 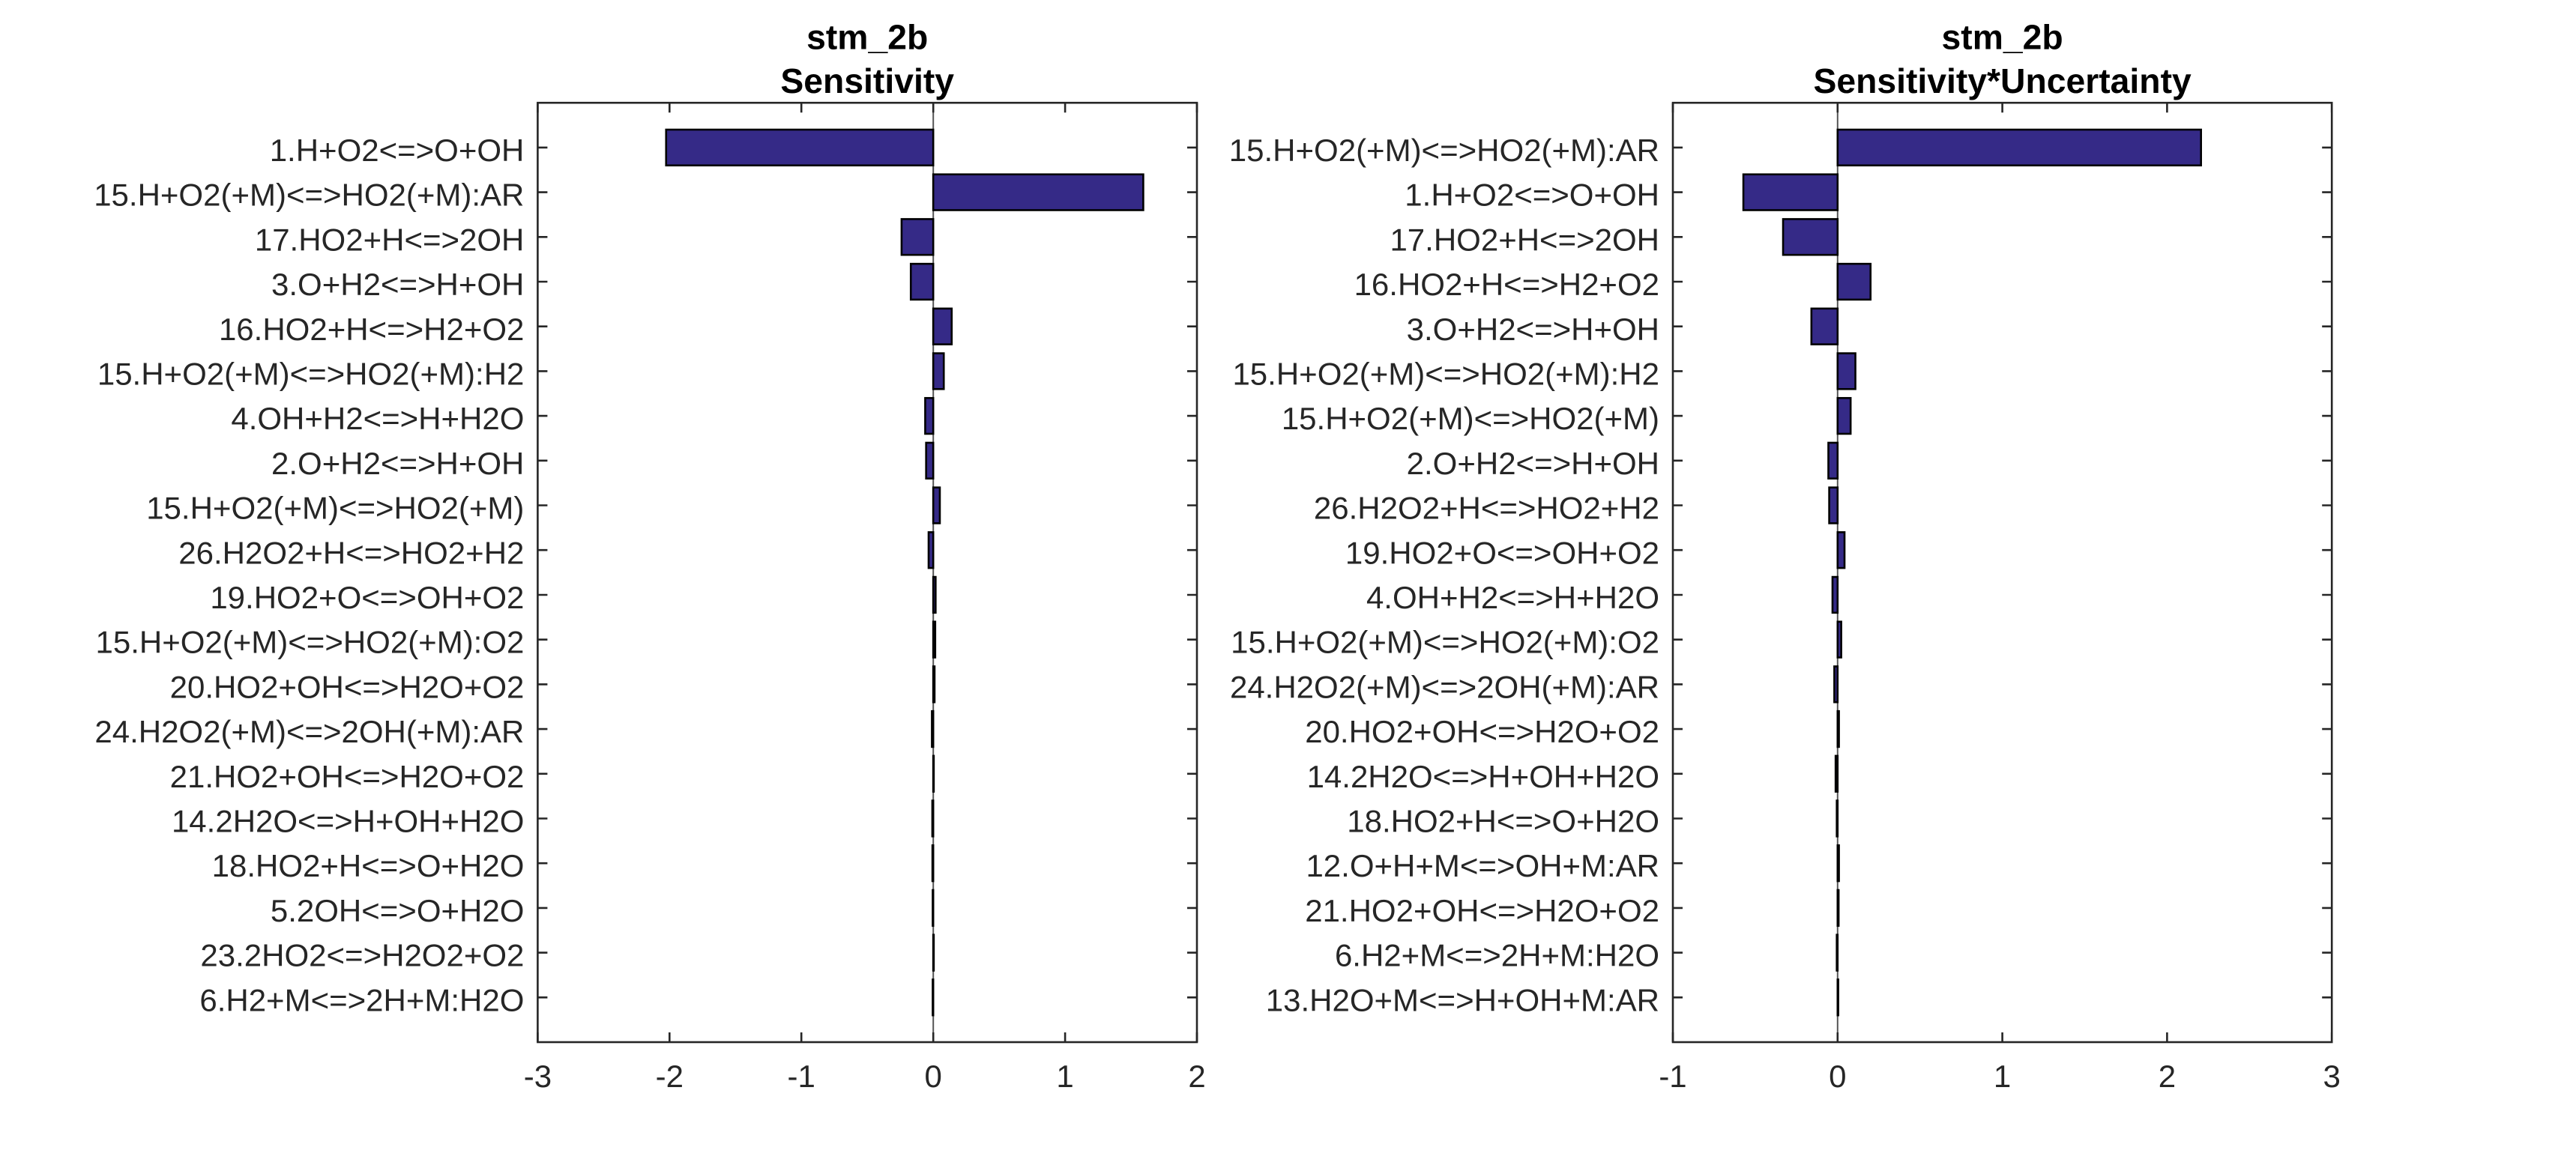 What do you see at coordinates (1482, 865) in the screenshot?
I see `svg-text: 12.O+H+M<=>OH+M:AR` at bounding box center [1482, 865].